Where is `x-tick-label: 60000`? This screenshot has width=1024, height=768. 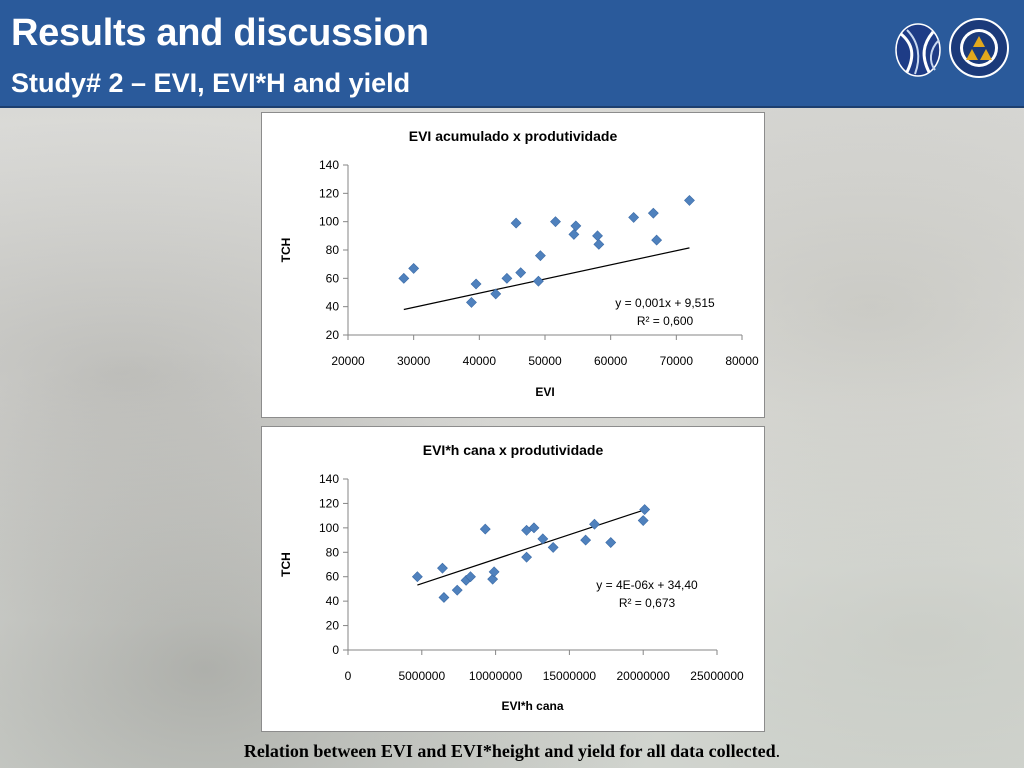 x-tick-label: 60000 is located at coordinates (611, 361).